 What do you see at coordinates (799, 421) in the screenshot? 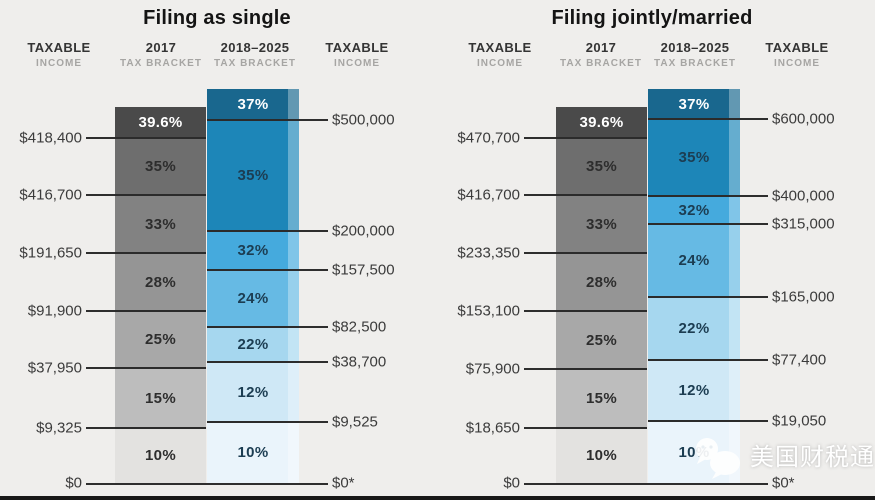
I see `threshold-label-right: $19,050` at bounding box center [799, 421].